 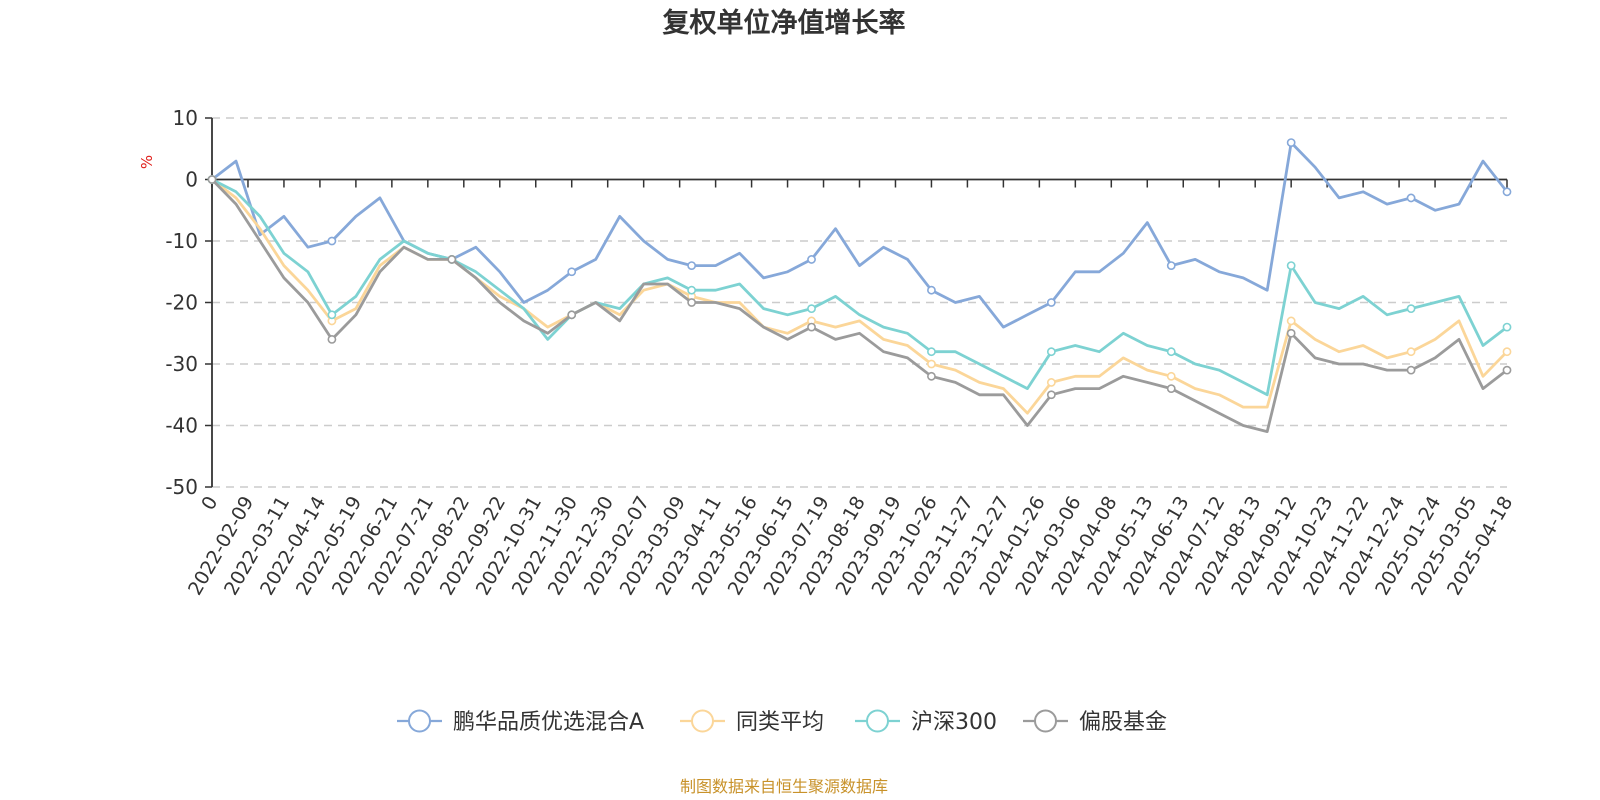 What do you see at coordinates (181, 303) in the screenshot?
I see `y-tick-label: -20` at bounding box center [181, 303].